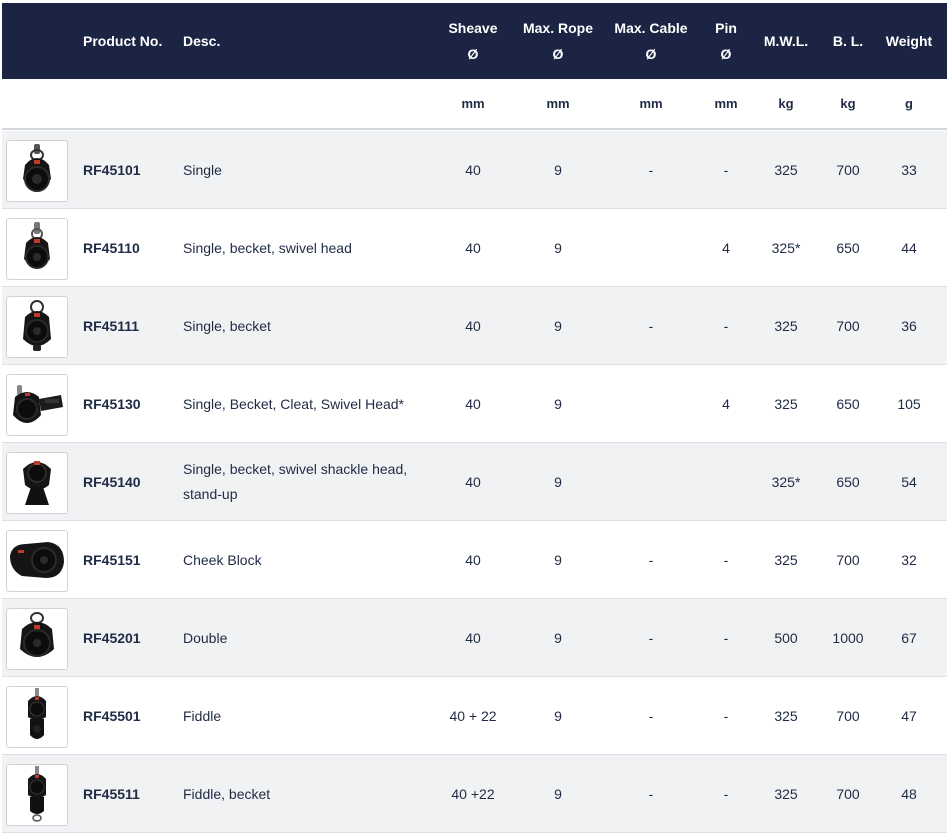  Describe the element at coordinates (909, 170) in the screenshot. I see `cell-weight: 33` at that location.